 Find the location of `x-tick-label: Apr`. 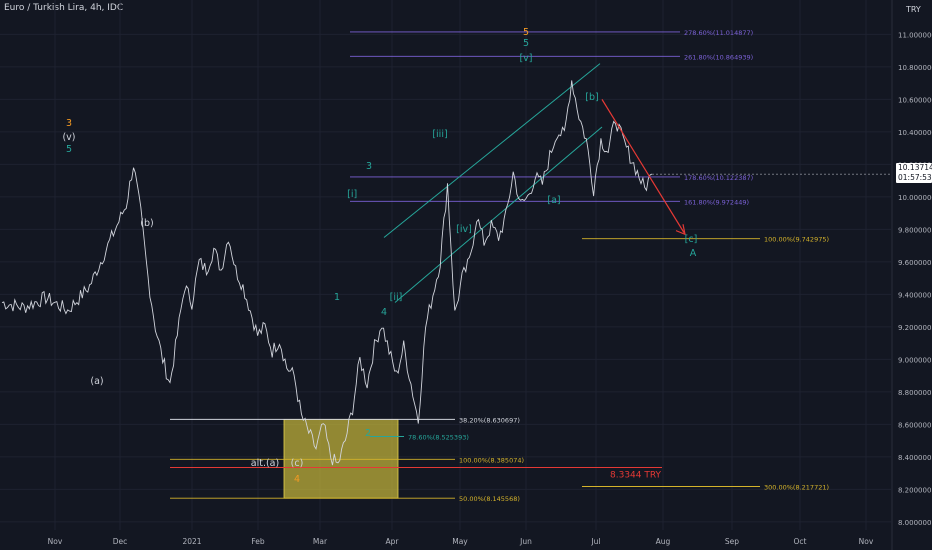

x-tick-label: Apr is located at coordinates (393, 541).